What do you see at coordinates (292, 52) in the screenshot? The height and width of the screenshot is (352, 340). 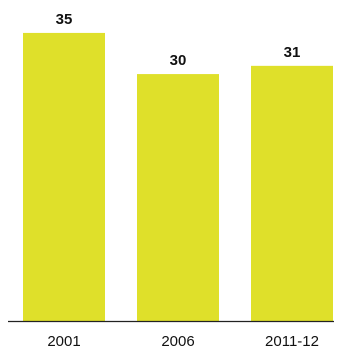 I see `value-label-2011-12: 31` at bounding box center [292, 52].